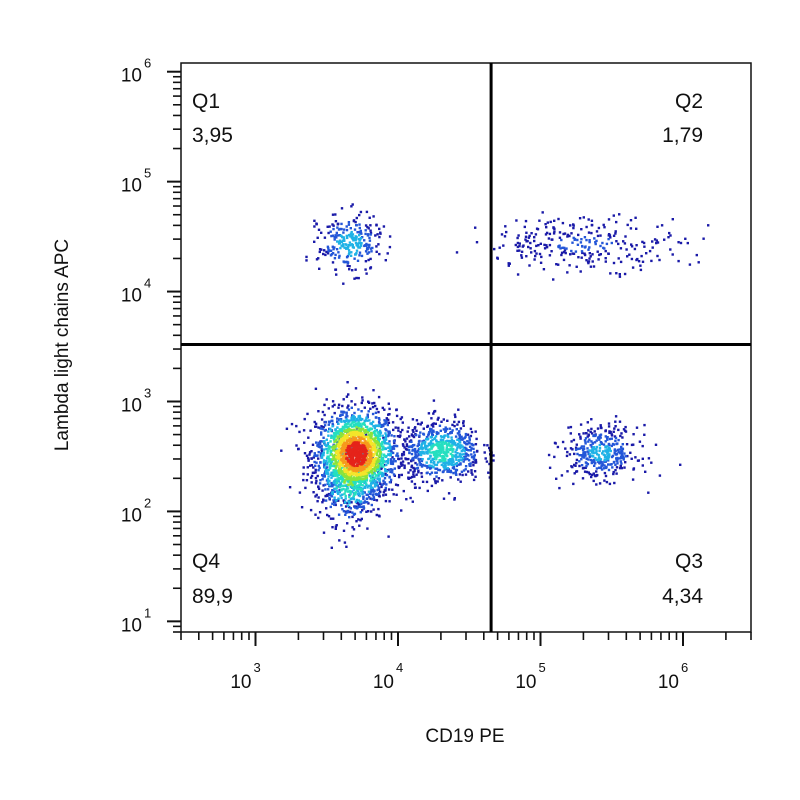 This screenshot has height=800, width=800. I want to click on q3-name: Q3, so click(689, 561).